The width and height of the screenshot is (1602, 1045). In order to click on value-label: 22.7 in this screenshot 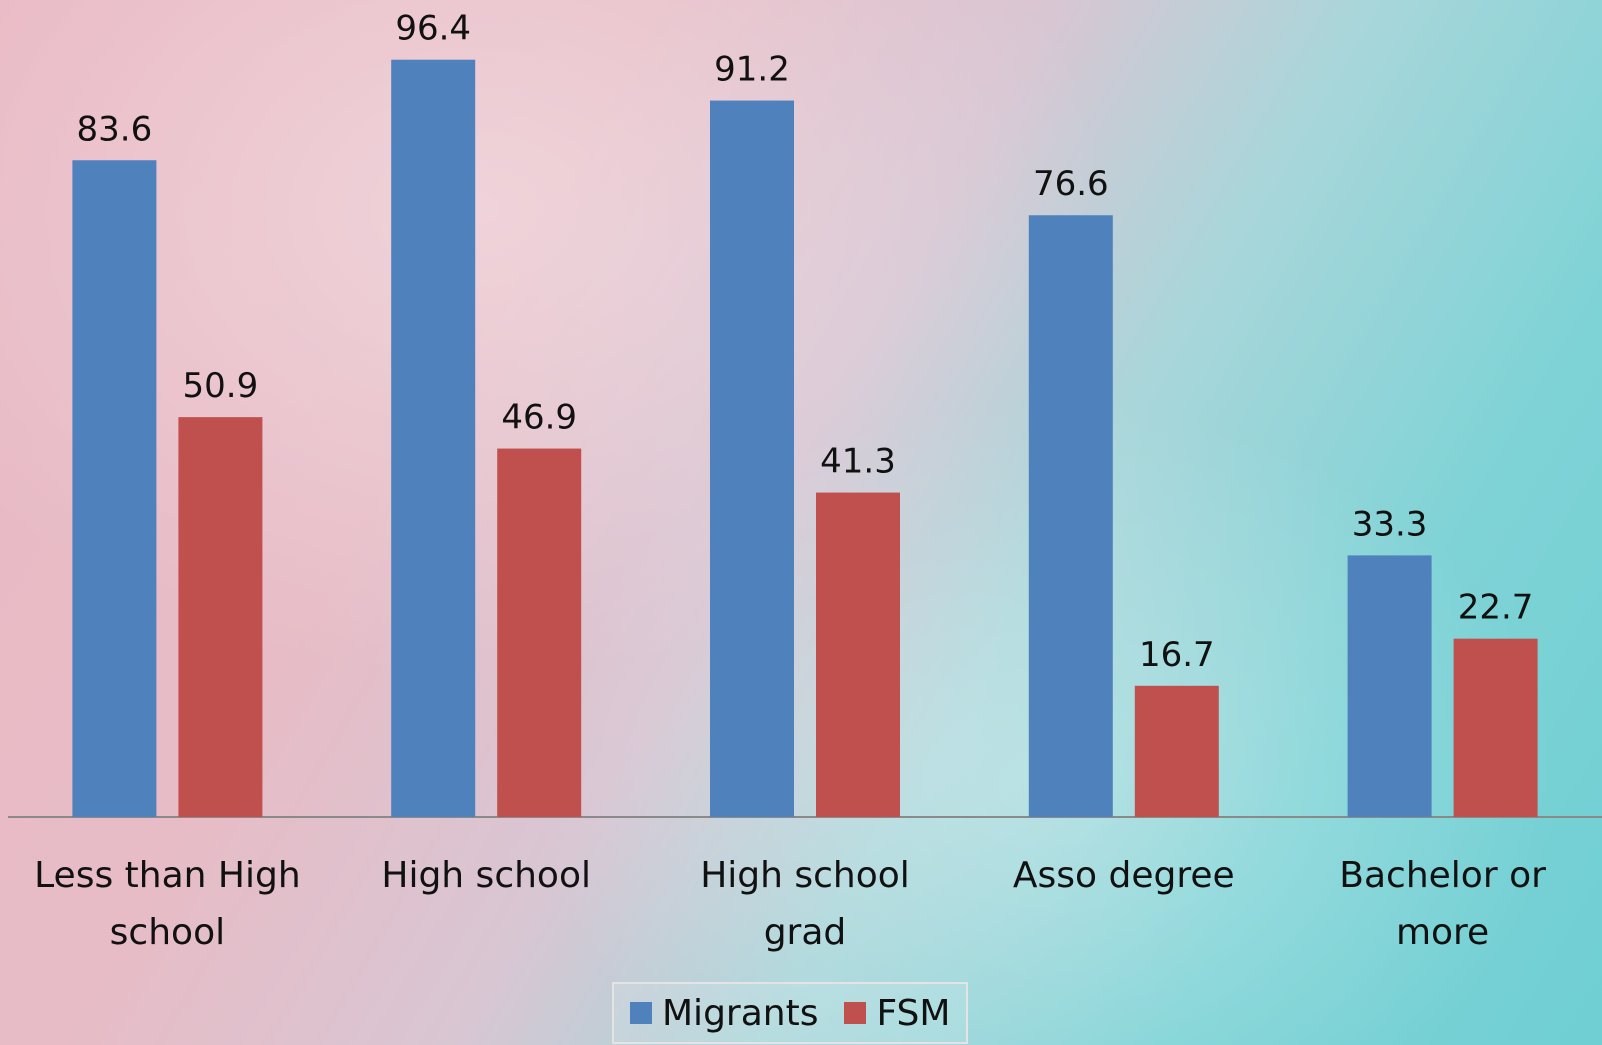, I will do `click(1496, 608)`.